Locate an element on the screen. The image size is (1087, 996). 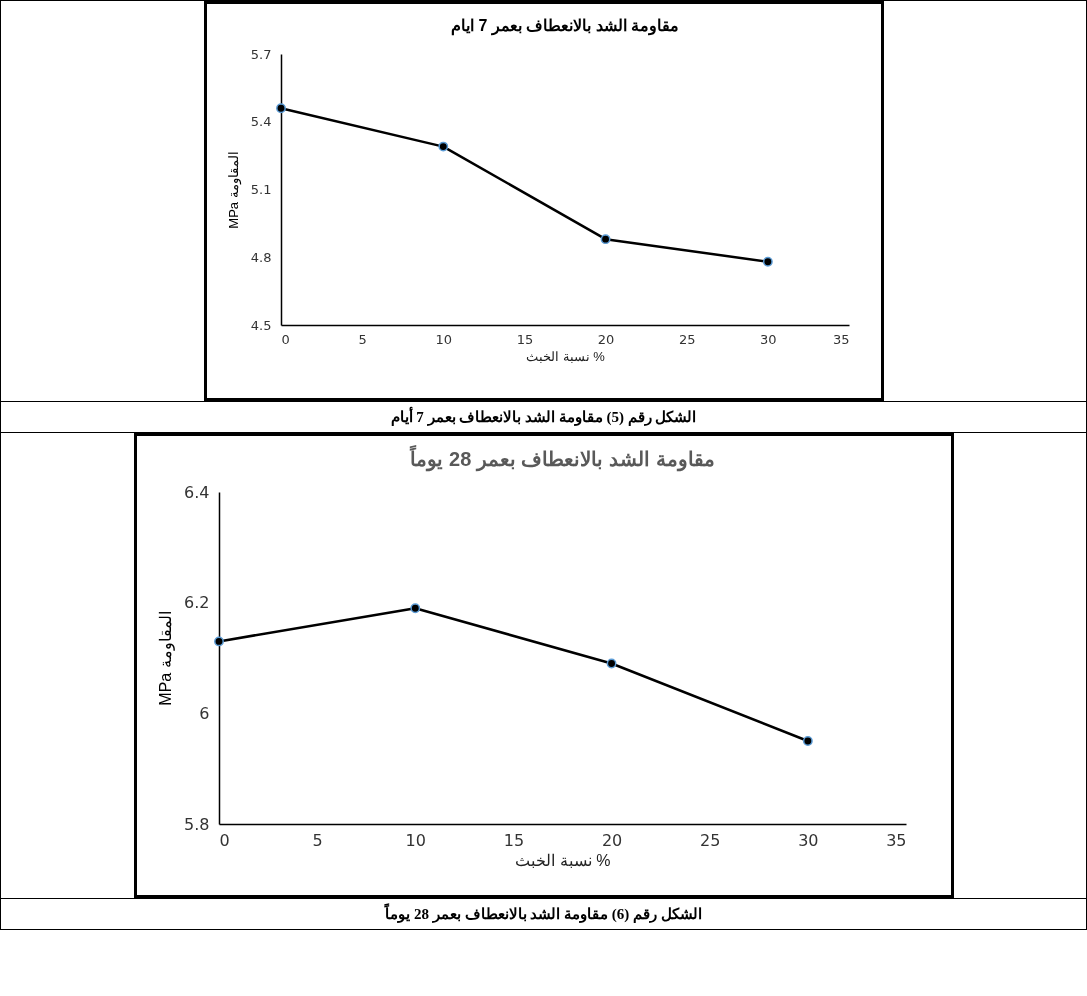
y-tick-label: 5.7 is located at coordinates (260, 54).